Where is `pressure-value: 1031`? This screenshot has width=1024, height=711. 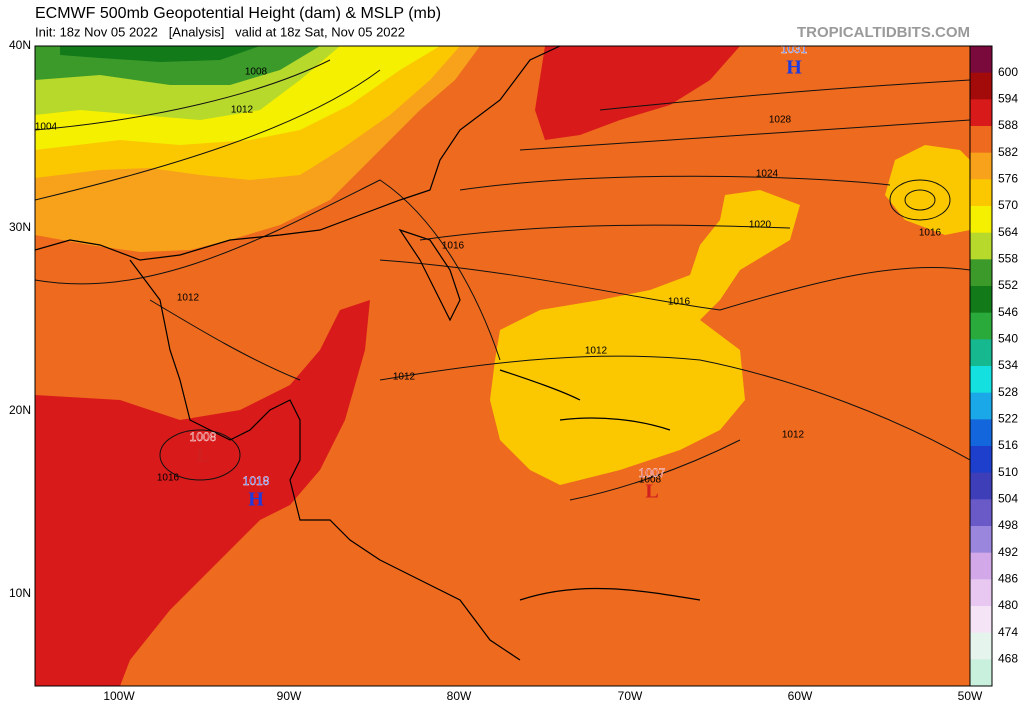
pressure-value: 1031 is located at coordinates (794, 49).